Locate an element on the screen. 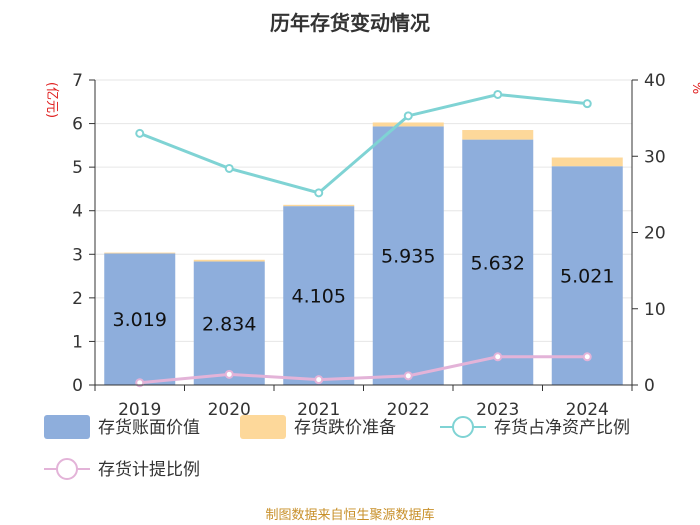  source-note: 制图数据来自恒生聚源数据库 is located at coordinates (349, 515).